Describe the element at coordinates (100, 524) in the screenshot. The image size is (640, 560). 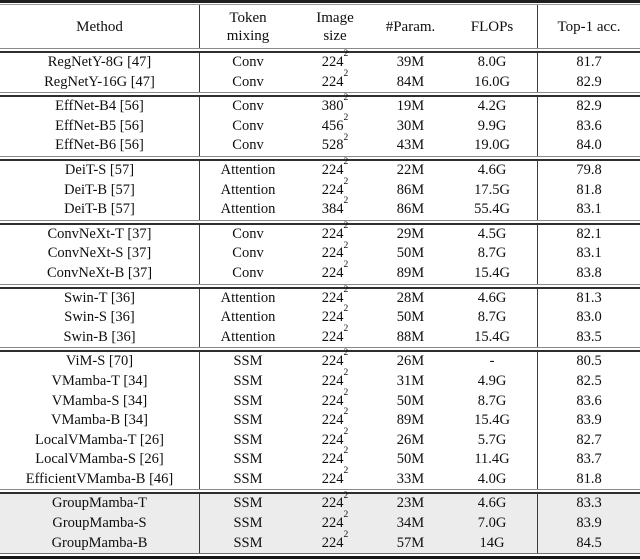
I see `method-cell: GroupMamba-S` at that location.